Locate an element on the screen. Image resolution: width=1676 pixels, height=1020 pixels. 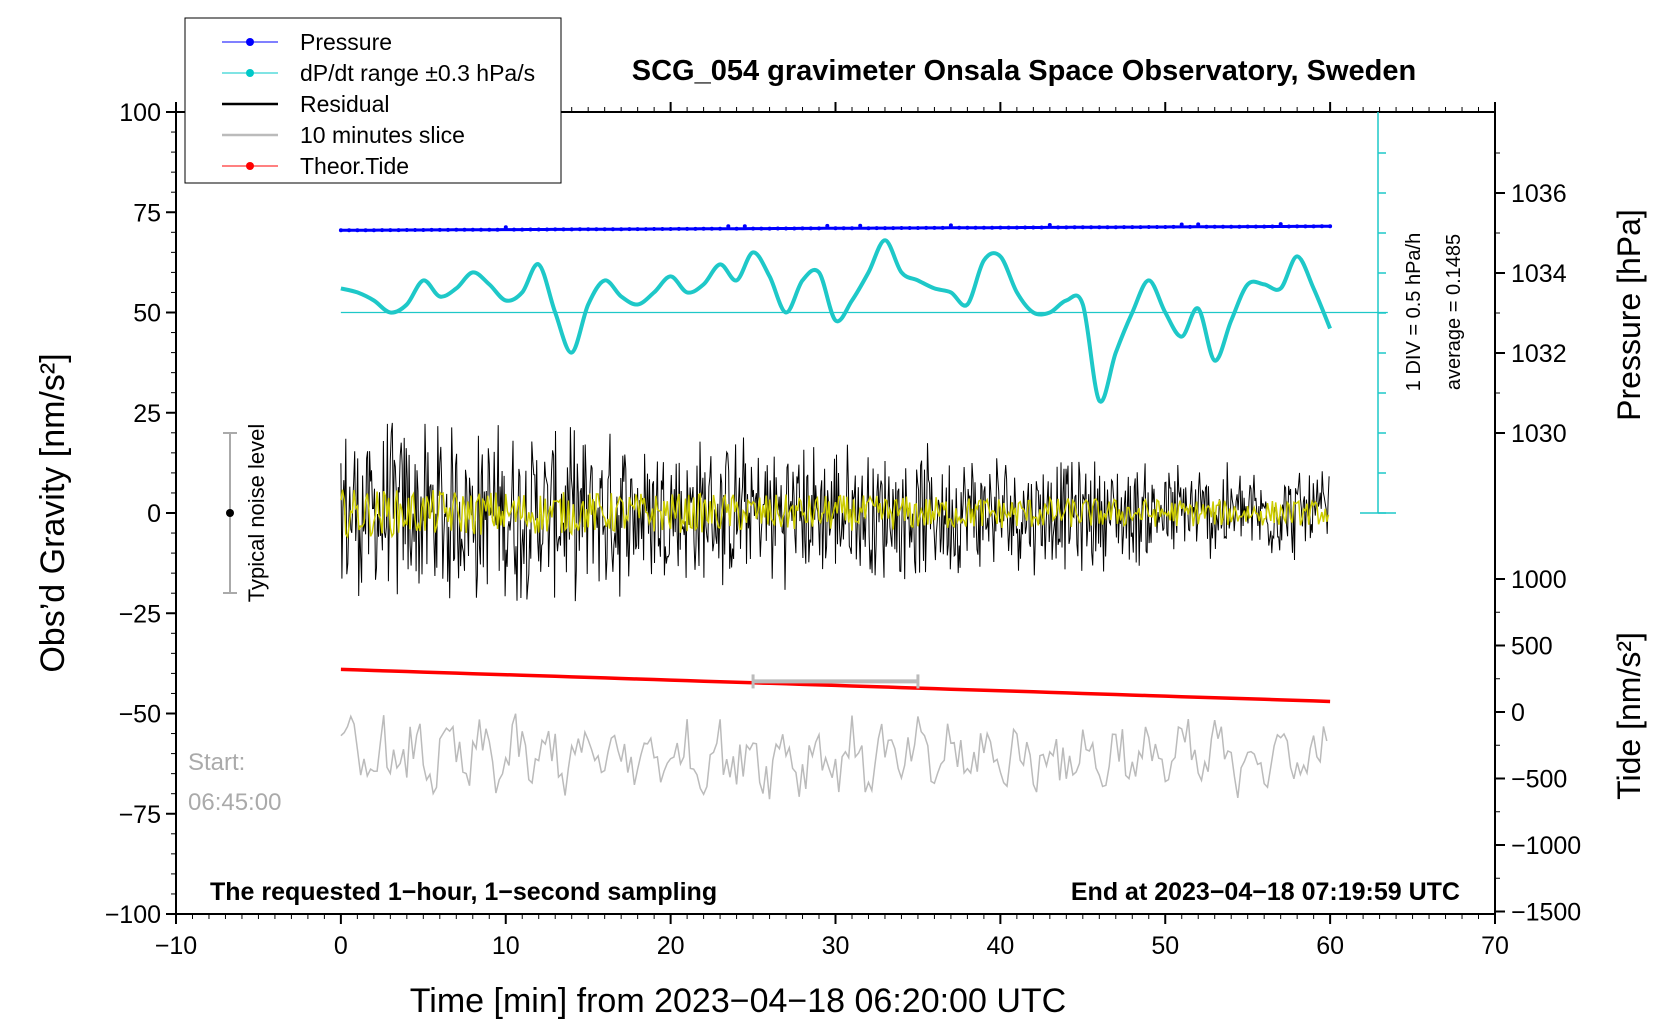
y-tick-label: 75 is located at coordinates (147, 213).